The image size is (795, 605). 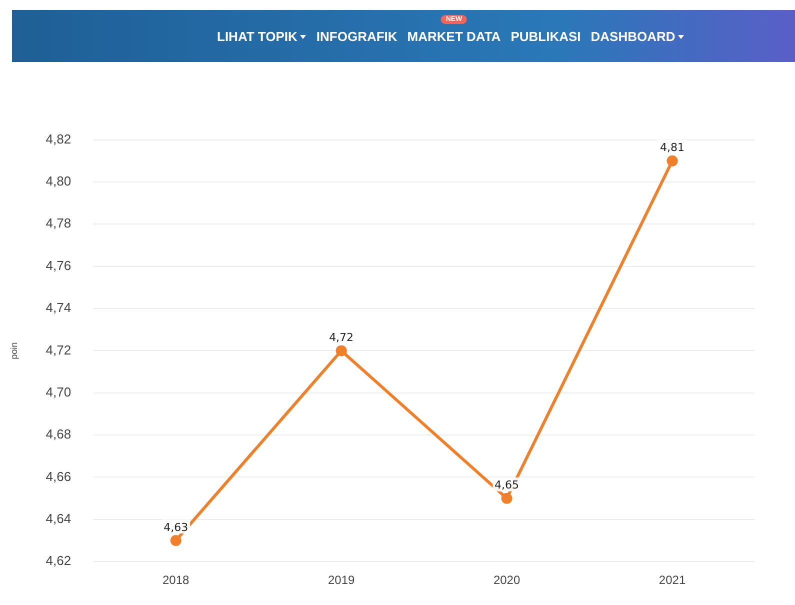 What do you see at coordinates (507, 485) in the screenshot?
I see `data-label: 4,65` at bounding box center [507, 485].